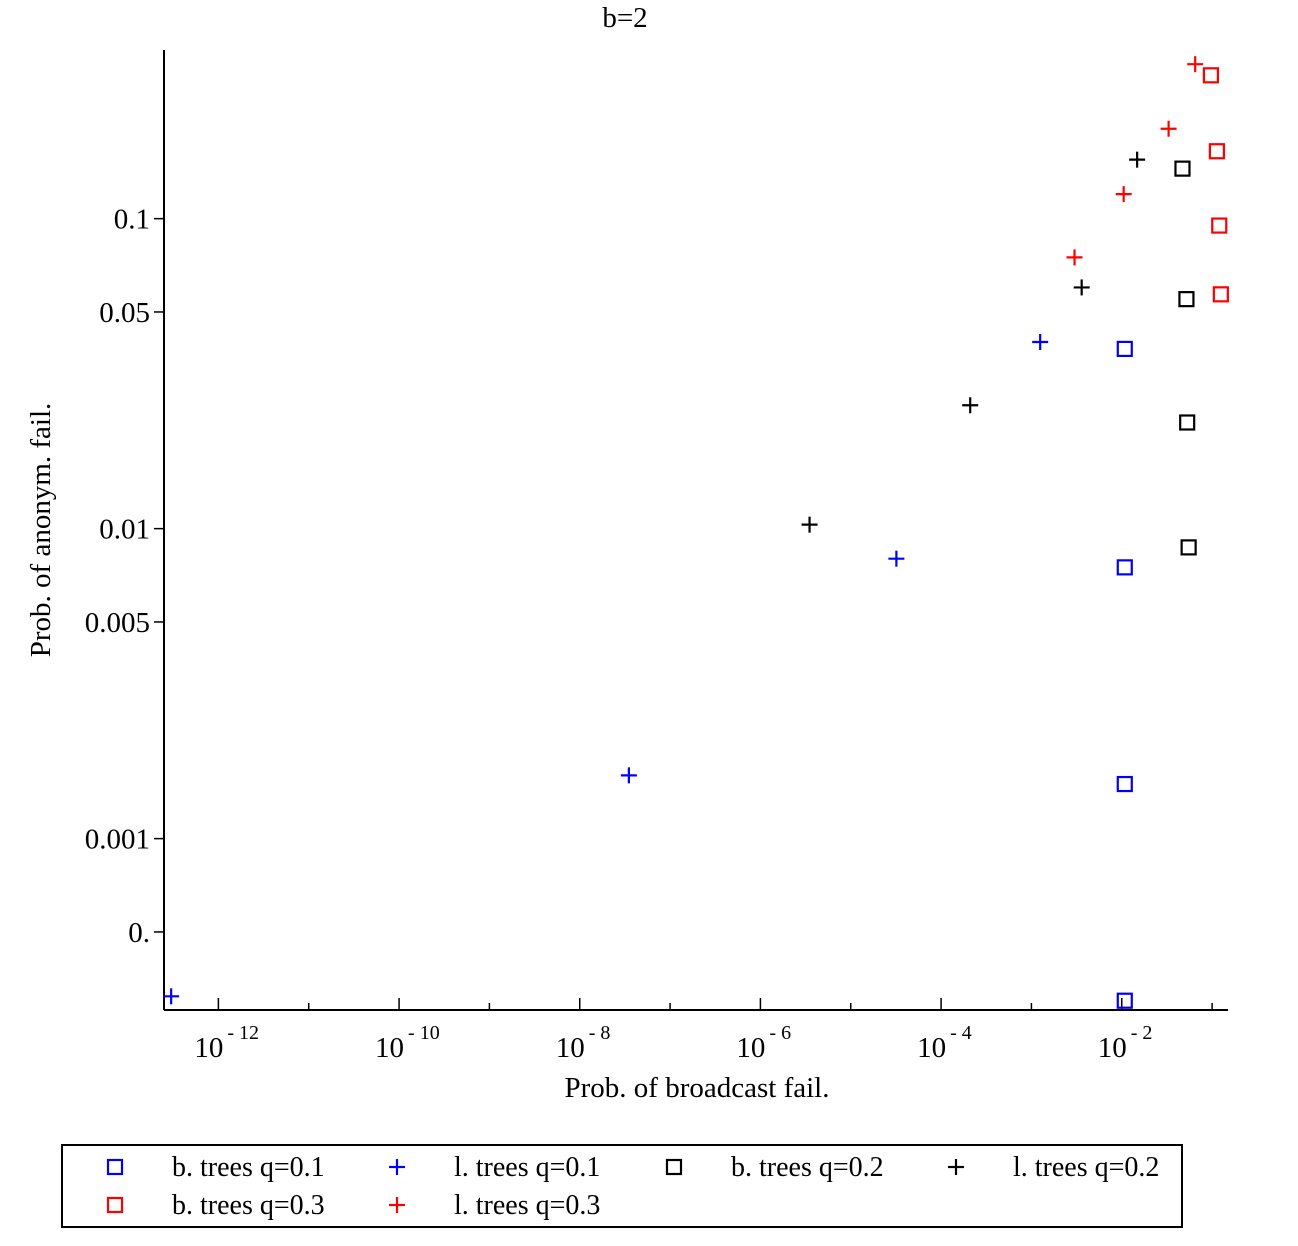 This screenshot has height=1246, width=1298. What do you see at coordinates (424, 1033) in the screenshot?
I see `x-tick-exponent: - 10` at bounding box center [424, 1033].